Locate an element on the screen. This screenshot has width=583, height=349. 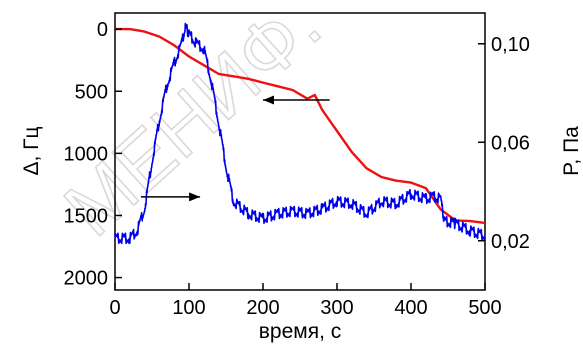
x-tick-label: 400 is located at coordinates (410, 308).